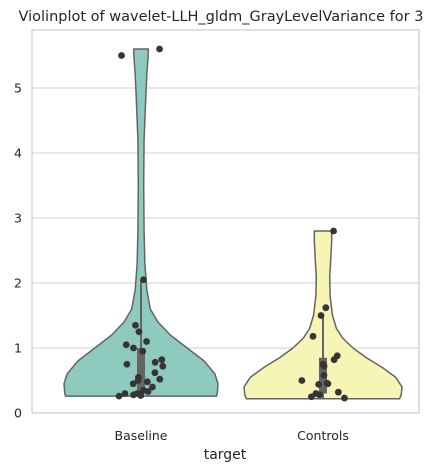 The height and width of the screenshot is (473, 443). Describe the element at coordinates (18, 218) in the screenshot. I see `y-tick-label-3: 3` at that location.